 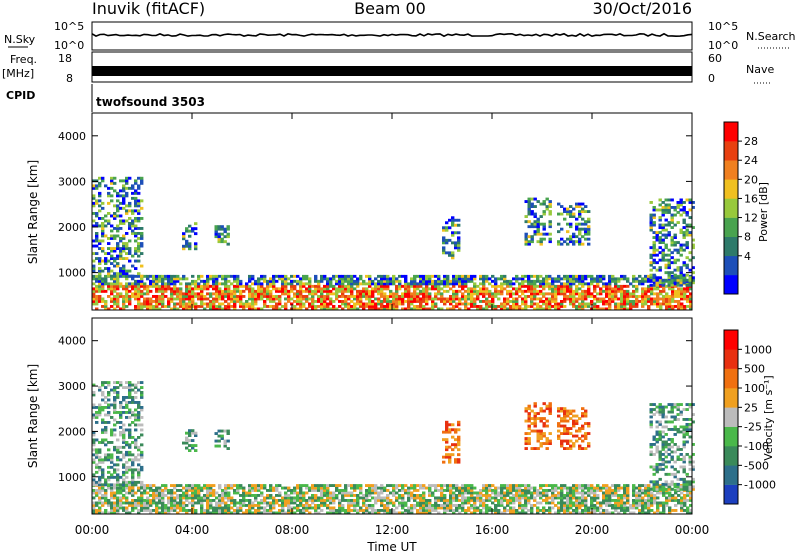 What do you see at coordinates (72, 273) in the screenshot?
I see `y-tick-label: 1000` at bounding box center [72, 273].